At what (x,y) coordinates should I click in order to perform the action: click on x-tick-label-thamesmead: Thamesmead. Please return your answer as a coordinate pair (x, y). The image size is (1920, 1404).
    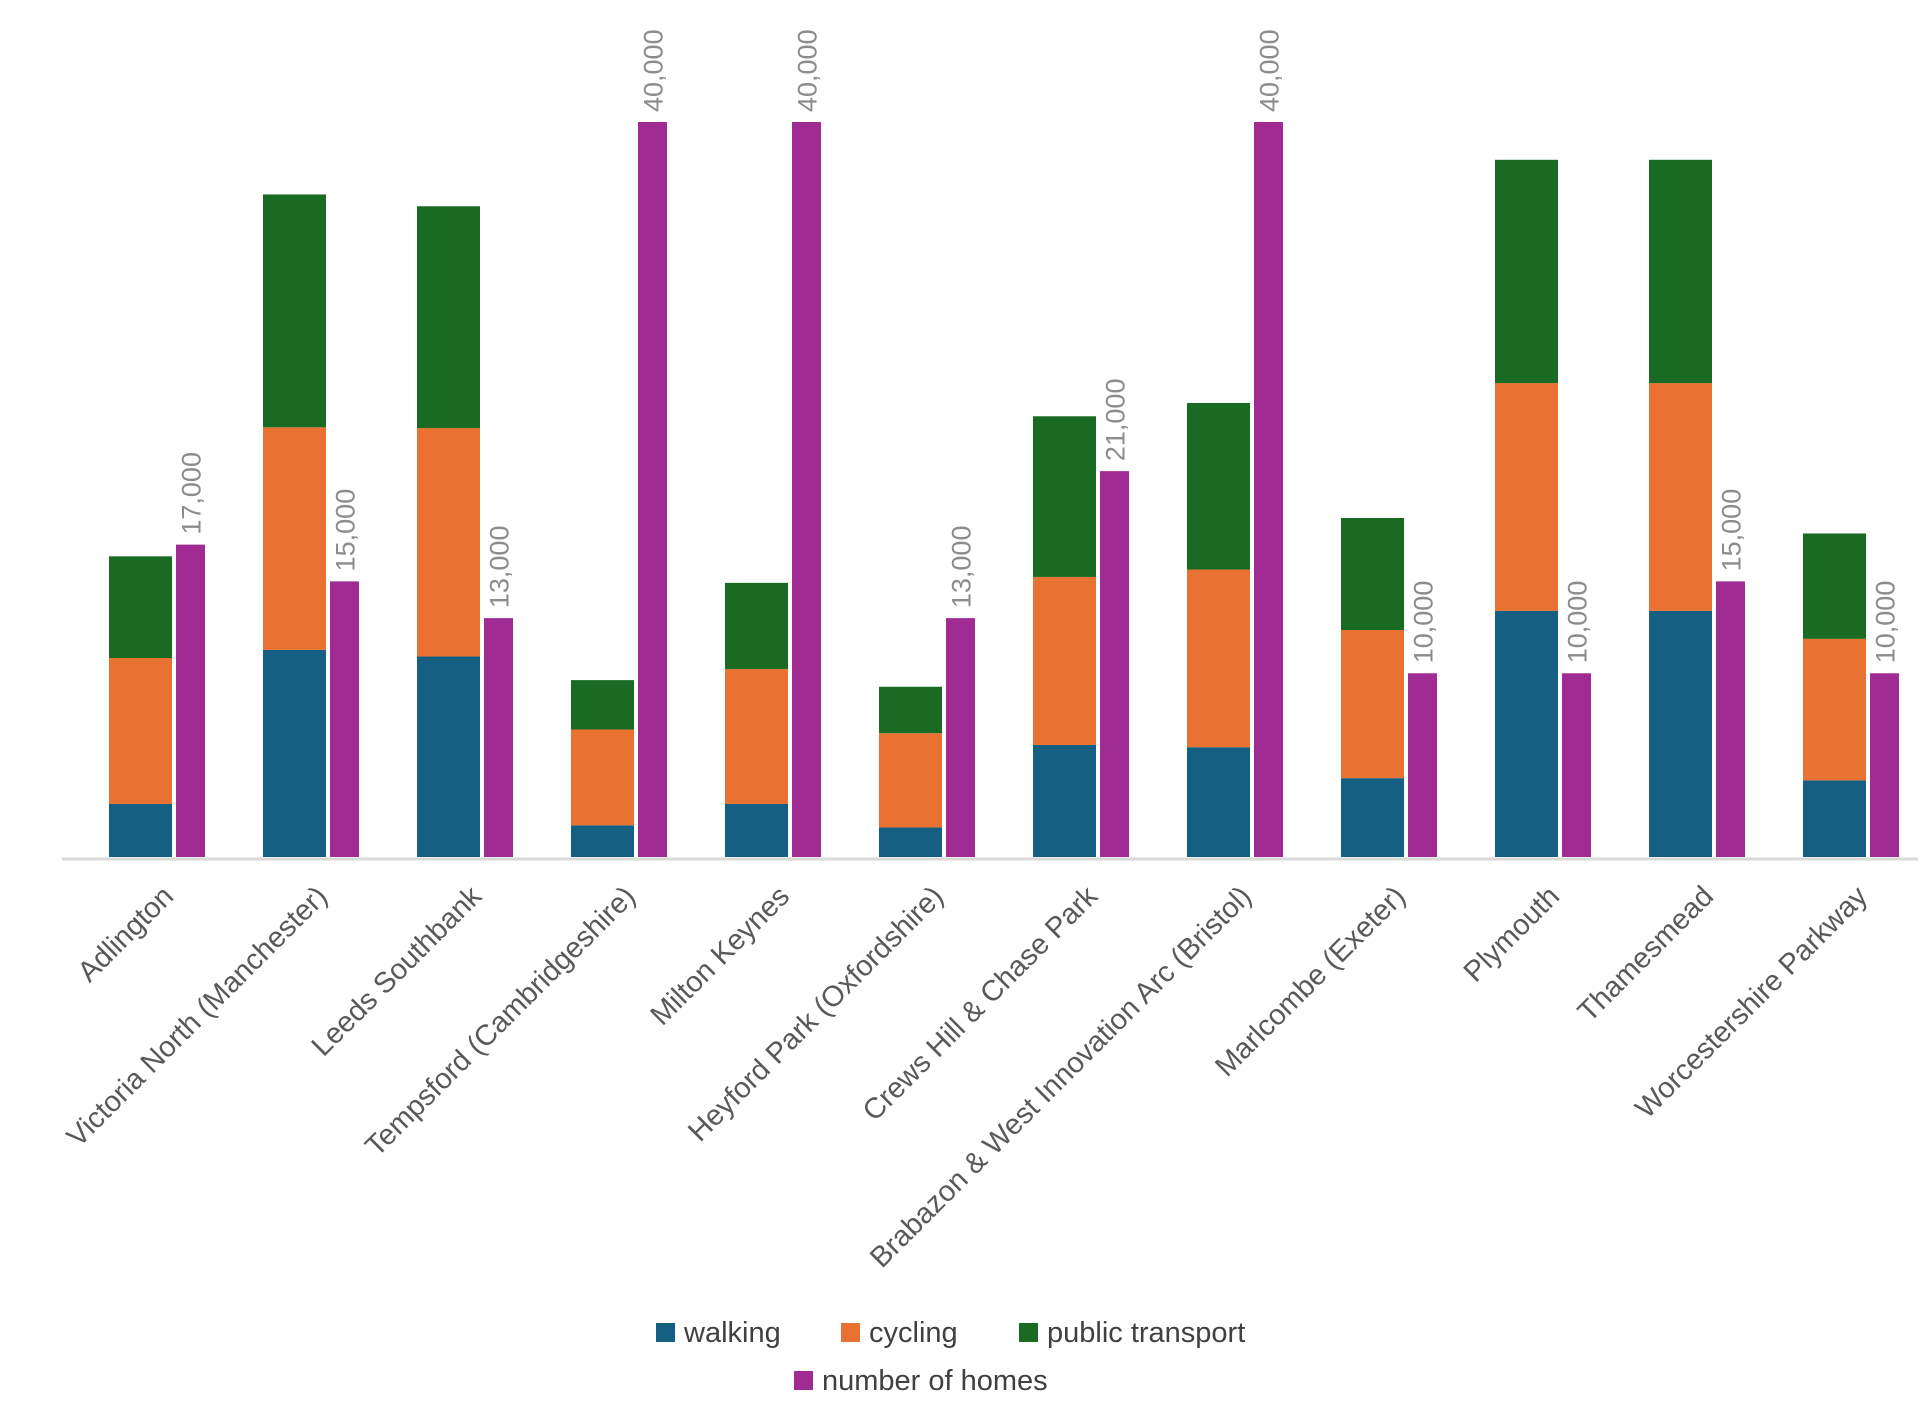
    Looking at the image, I should click on (1646, 954).